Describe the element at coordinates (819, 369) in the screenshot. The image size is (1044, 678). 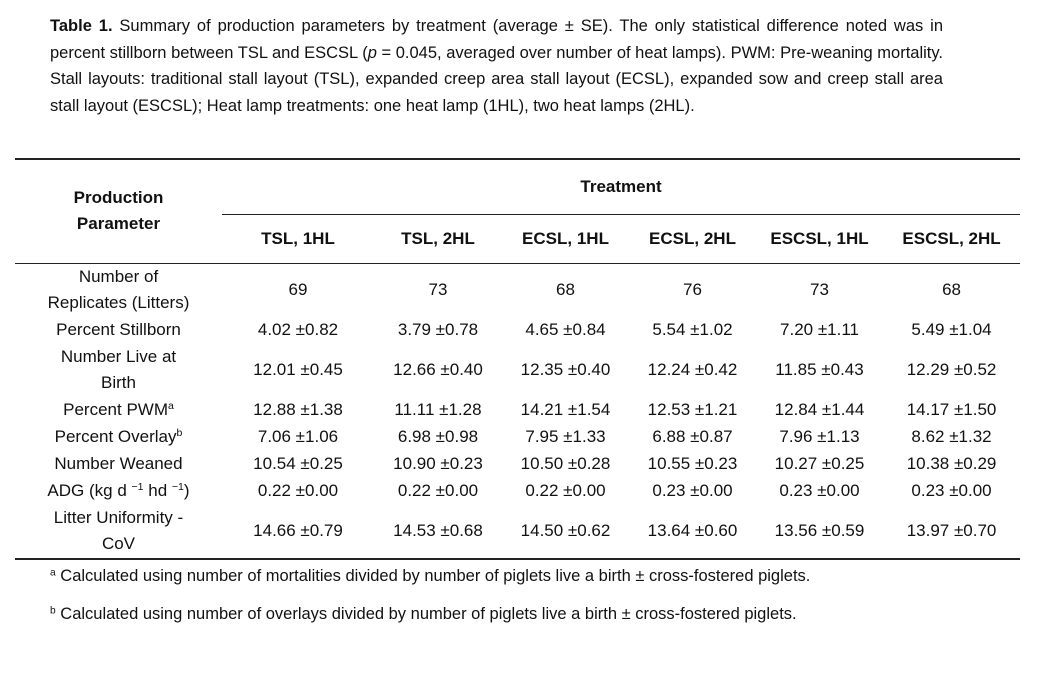
I see `table-cell: 11.85 ±0.43` at that location.